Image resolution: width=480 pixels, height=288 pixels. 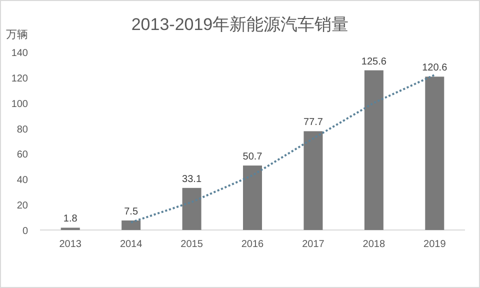 I want to click on x-tick-label: 2018, so click(x=374, y=244).